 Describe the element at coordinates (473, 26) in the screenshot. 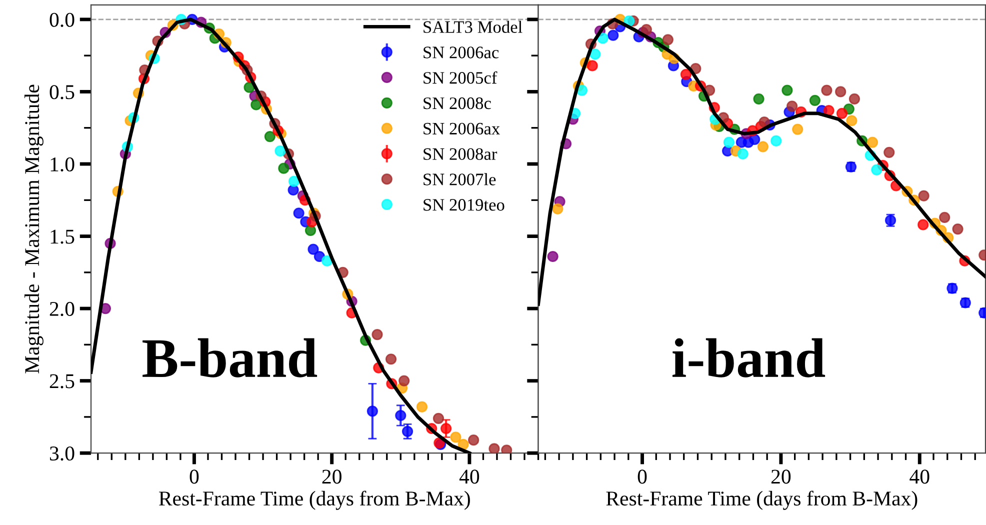

I see `legend-label: SALT3 Model` at that location.